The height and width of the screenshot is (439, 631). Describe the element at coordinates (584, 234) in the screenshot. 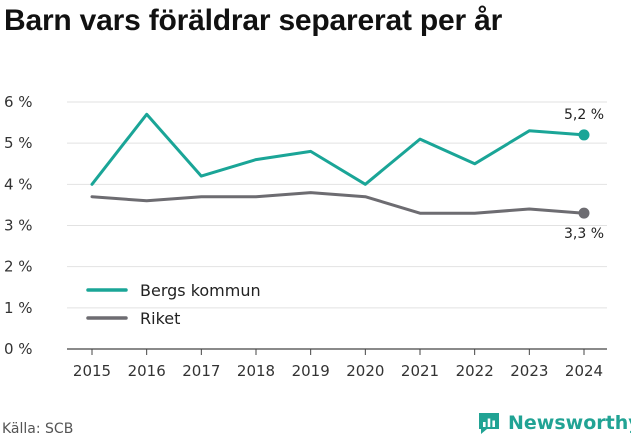

I see `end-value-label-2: 3,3 %` at that location.